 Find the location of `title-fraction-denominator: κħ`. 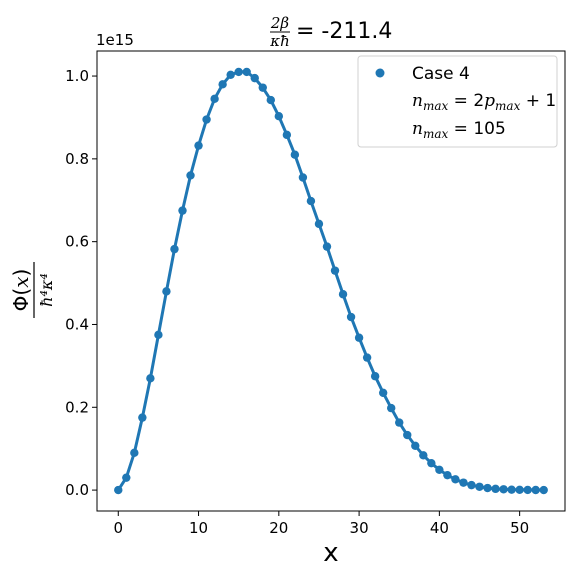

title-fraction-denominator: κħ is located at coordinates (279, 41).